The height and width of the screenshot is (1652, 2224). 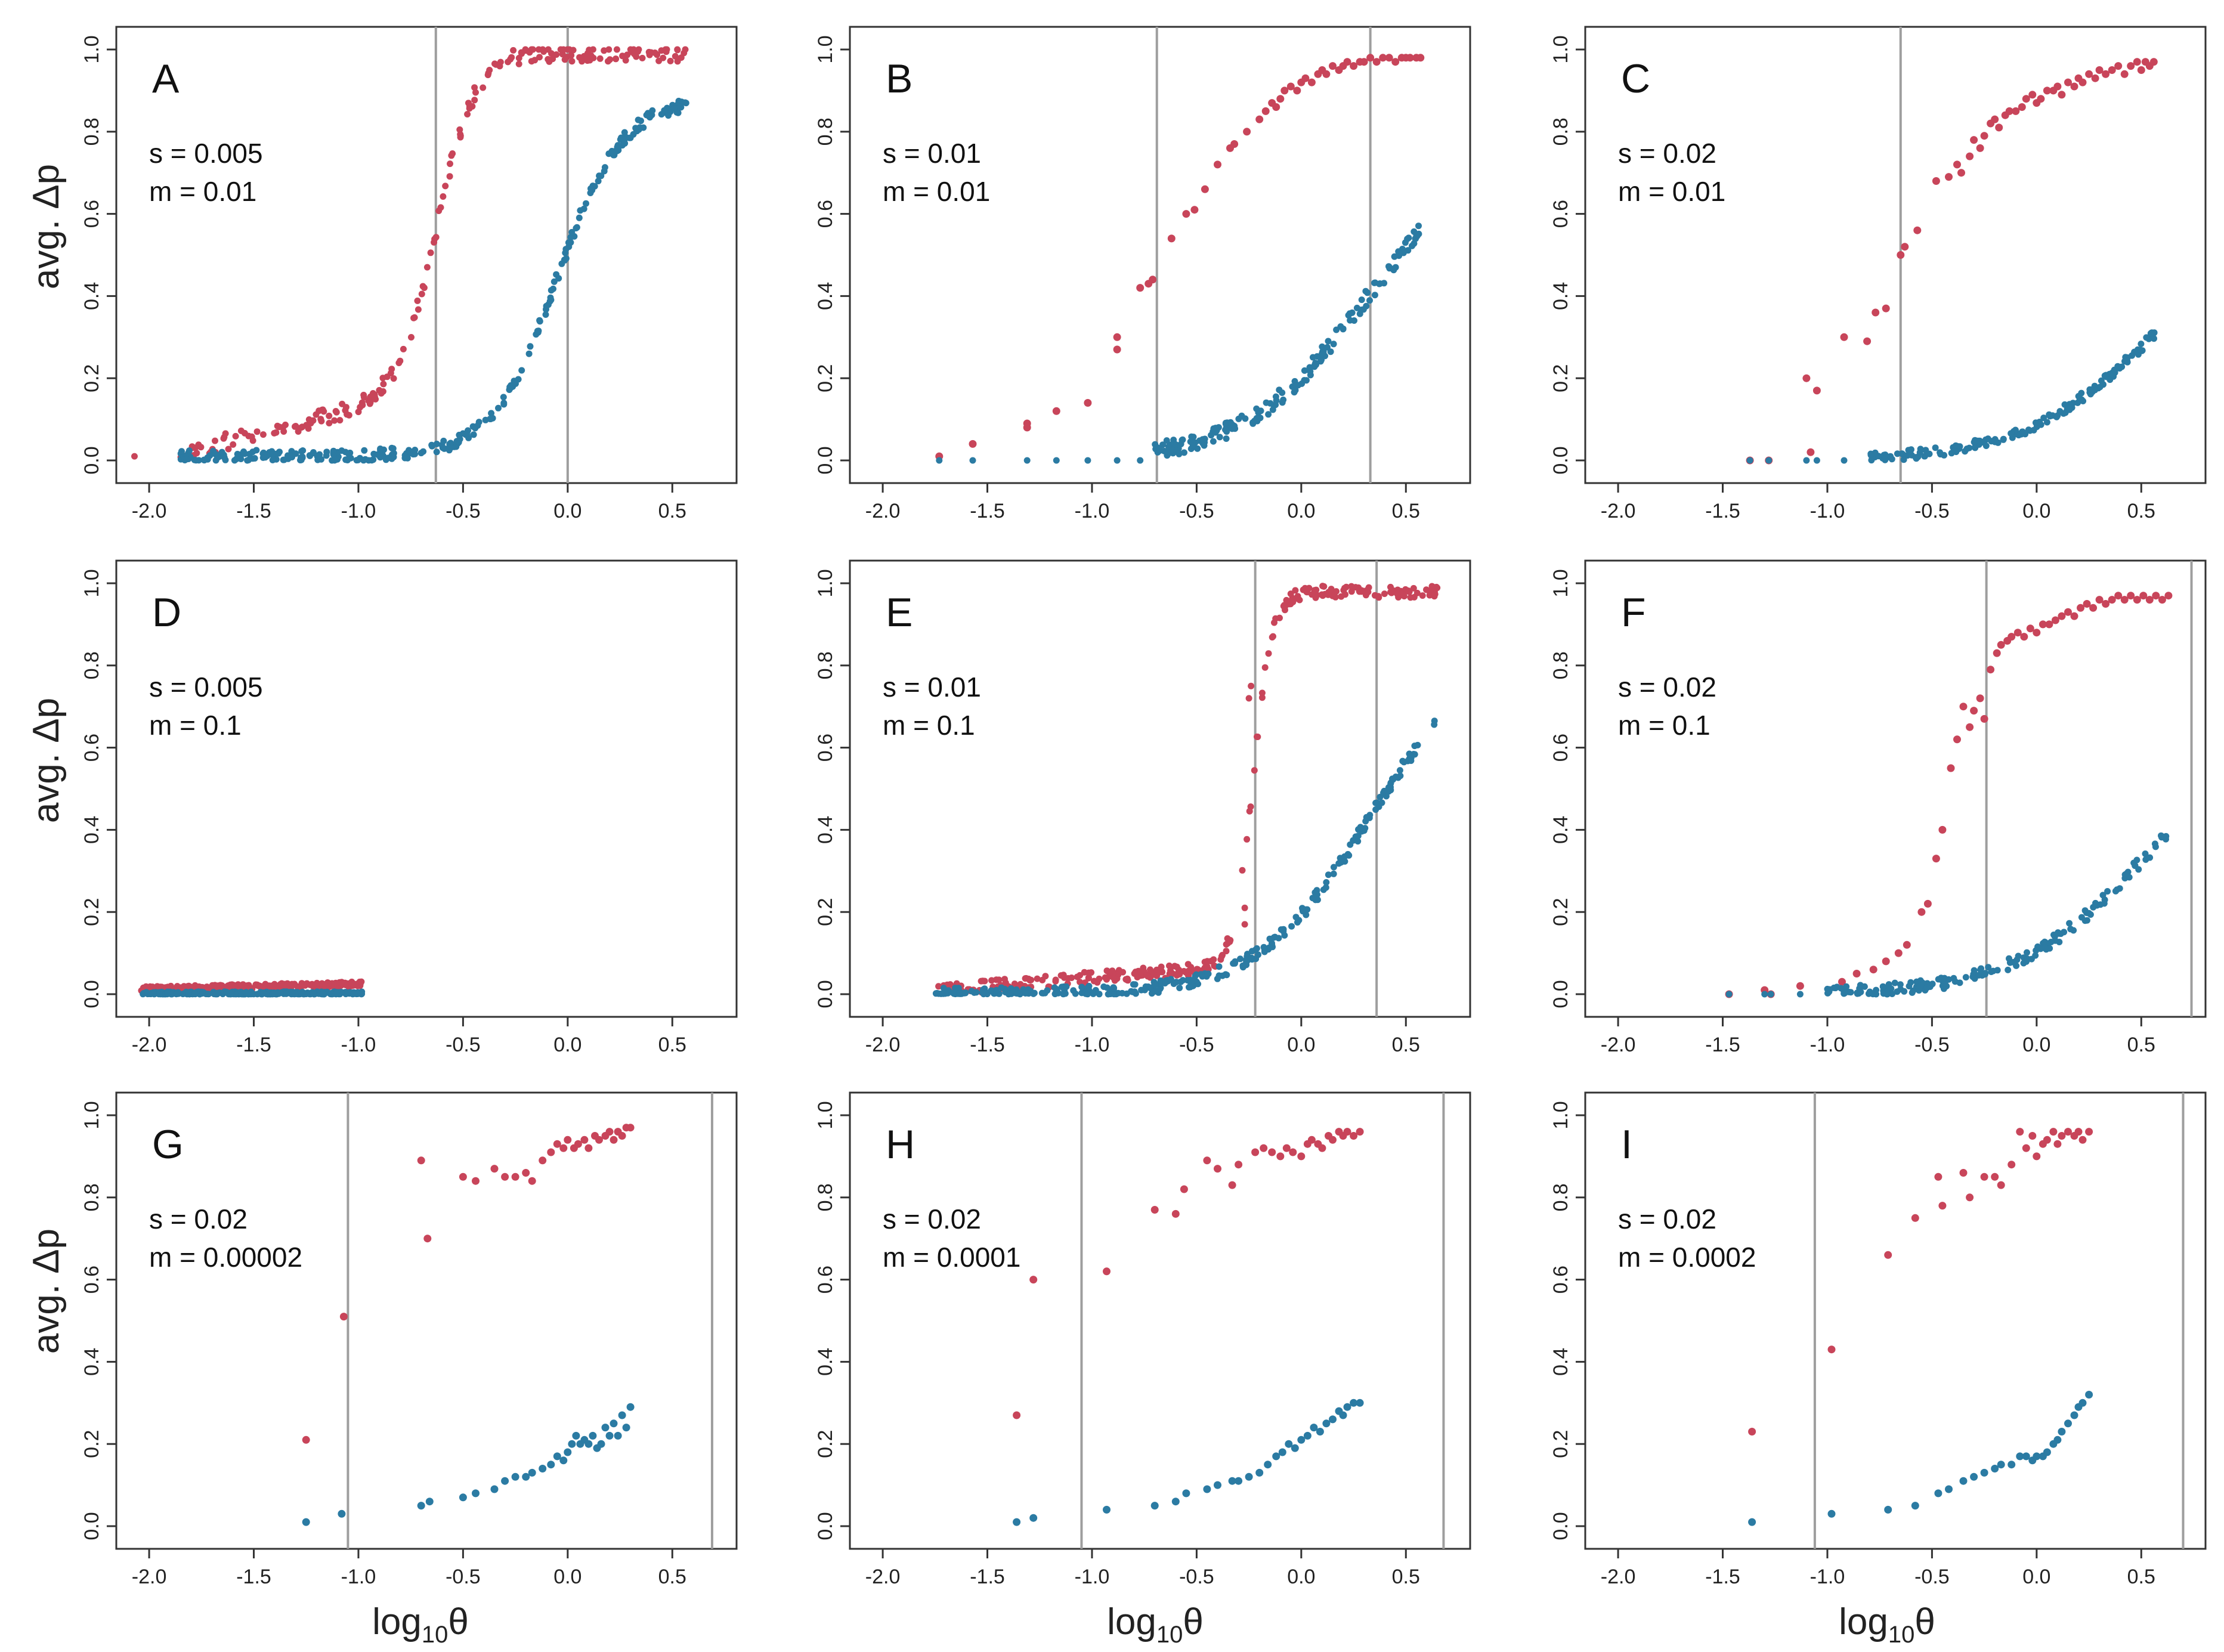 What do you see at coordinates (46, 227) in the screenshot?
I see `y-axis-label-row1: avg. Δp` at bounding box center [46, 227].